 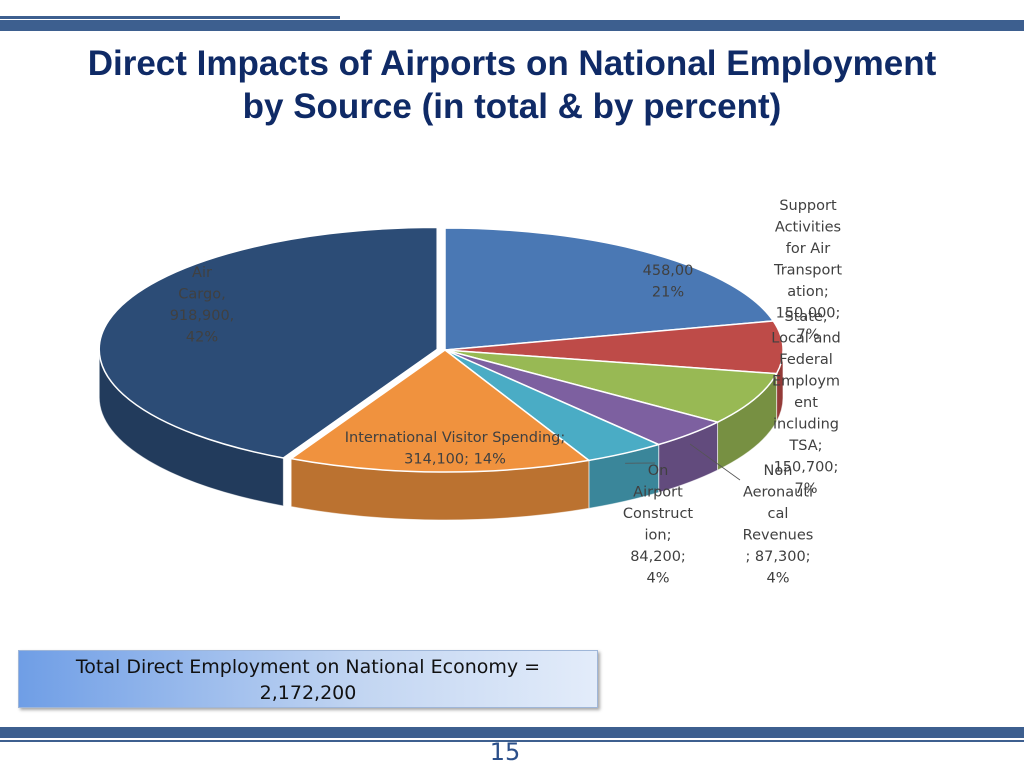 What do you see at coordinates (268, 342) in the screenshot?
I see `pie-slice-air-cargo` at bounding box center [268, 342].